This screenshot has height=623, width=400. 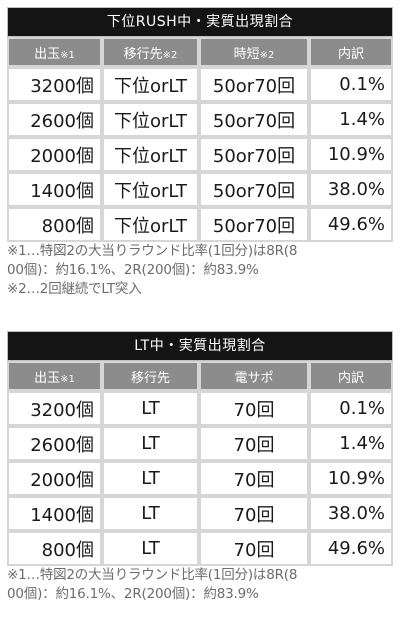 I want to click on lt-table-title: LT中・実質出現割合, so click(x=200, y=346).